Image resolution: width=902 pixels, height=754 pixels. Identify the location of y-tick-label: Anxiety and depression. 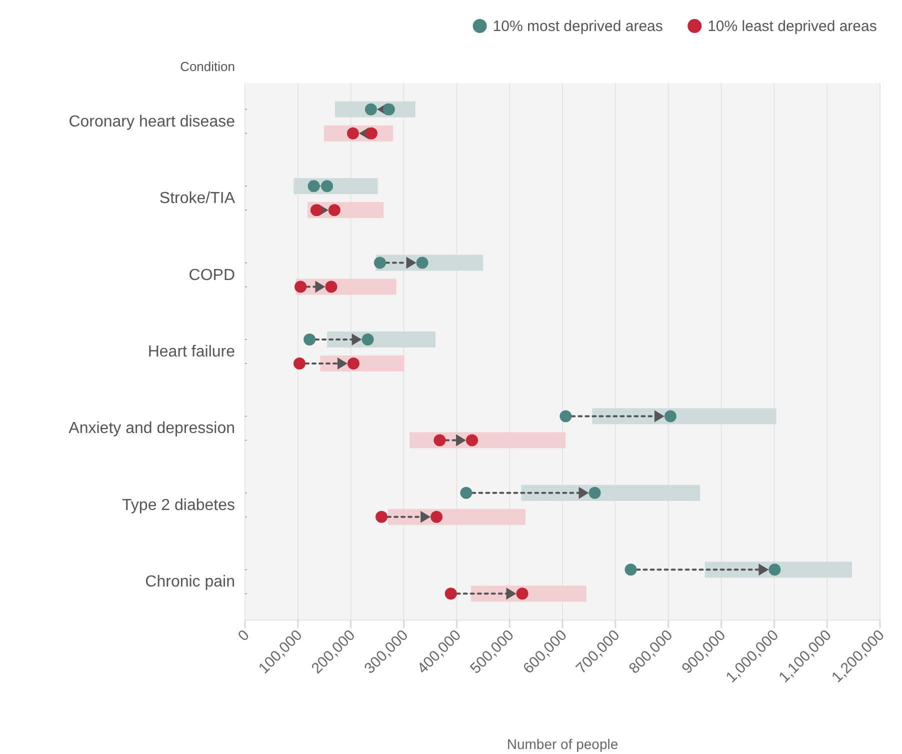
(151, 429).